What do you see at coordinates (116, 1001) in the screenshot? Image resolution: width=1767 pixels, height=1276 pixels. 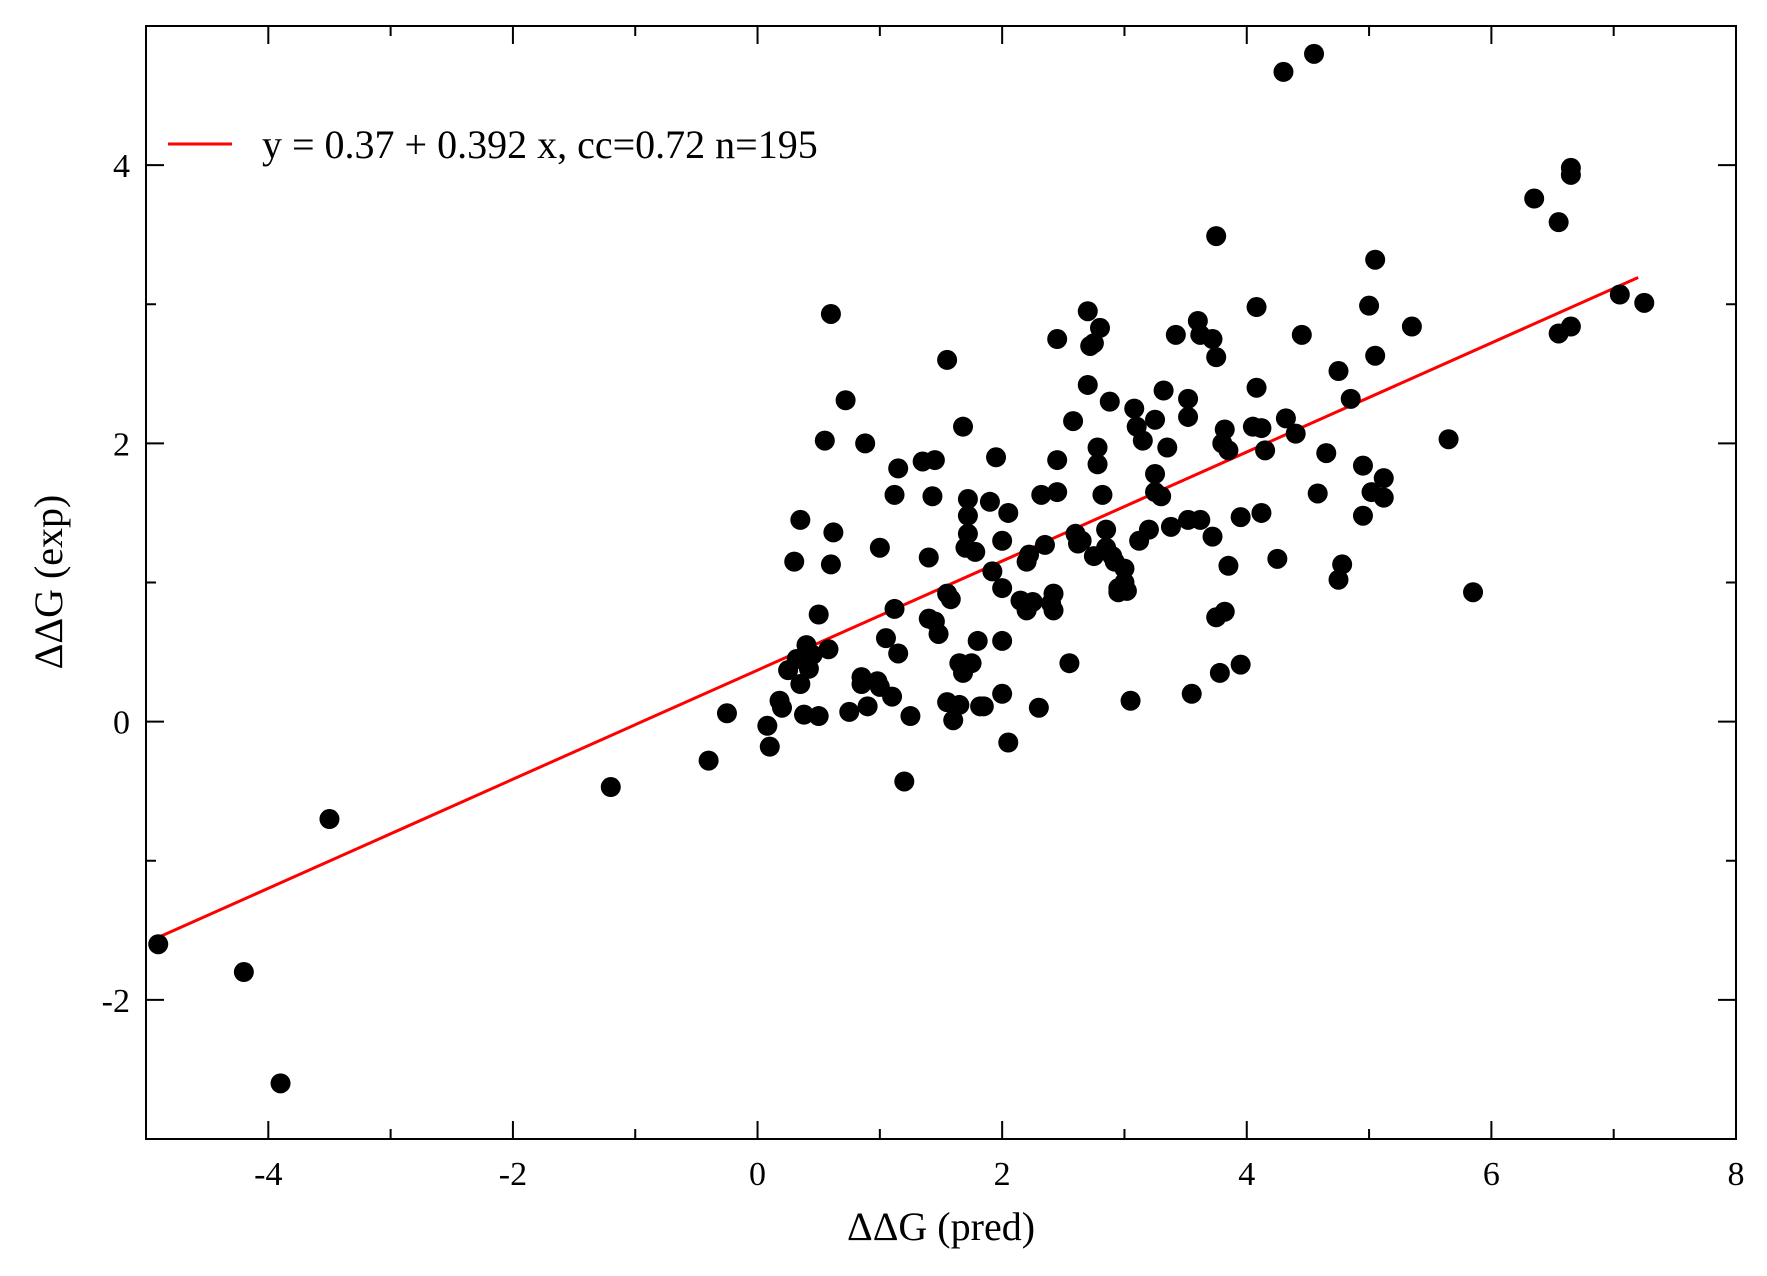 I see `y-tick-label: -2` at bounding box center [116, 1001].